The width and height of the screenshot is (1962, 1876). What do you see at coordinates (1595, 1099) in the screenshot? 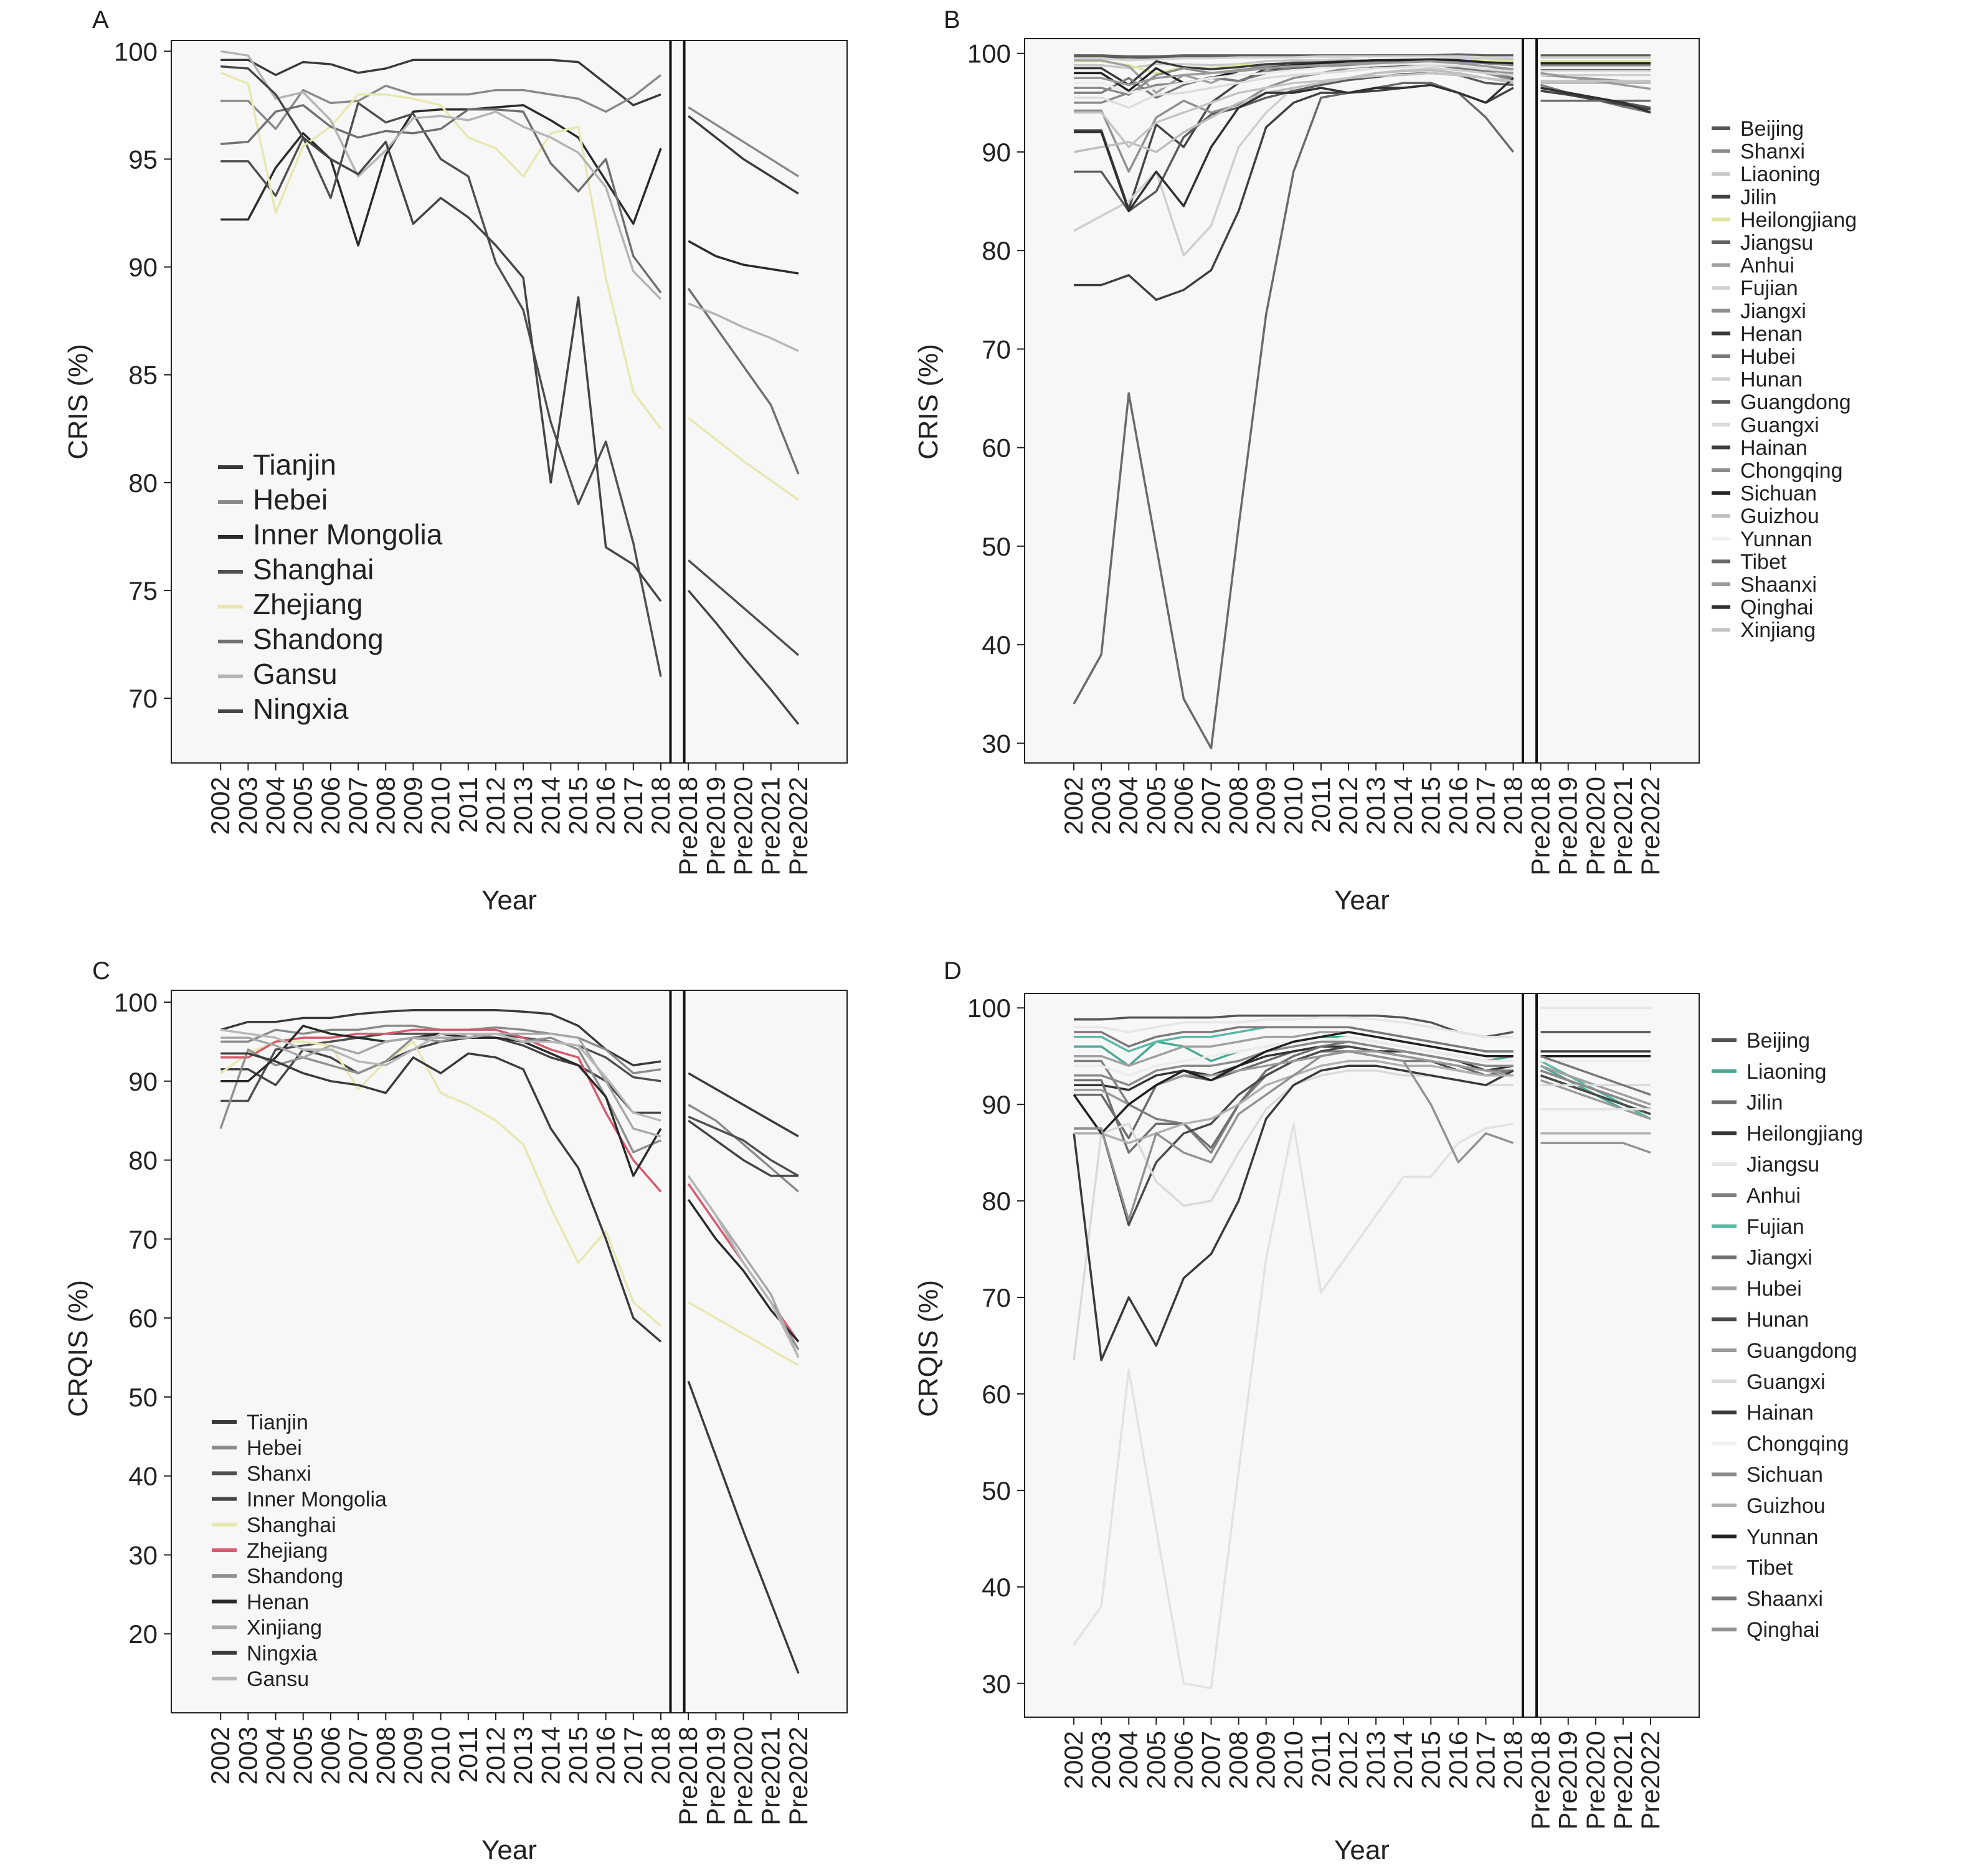
I see `series-projection-guangdong` at bounding box center [1595, 1099].